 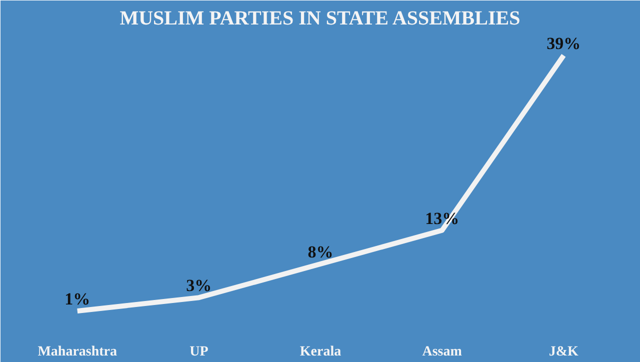 What do you see at coordinates (563, 43) in the screenshot?
I see `data-label: 39%` at bounding box center [563, 43].